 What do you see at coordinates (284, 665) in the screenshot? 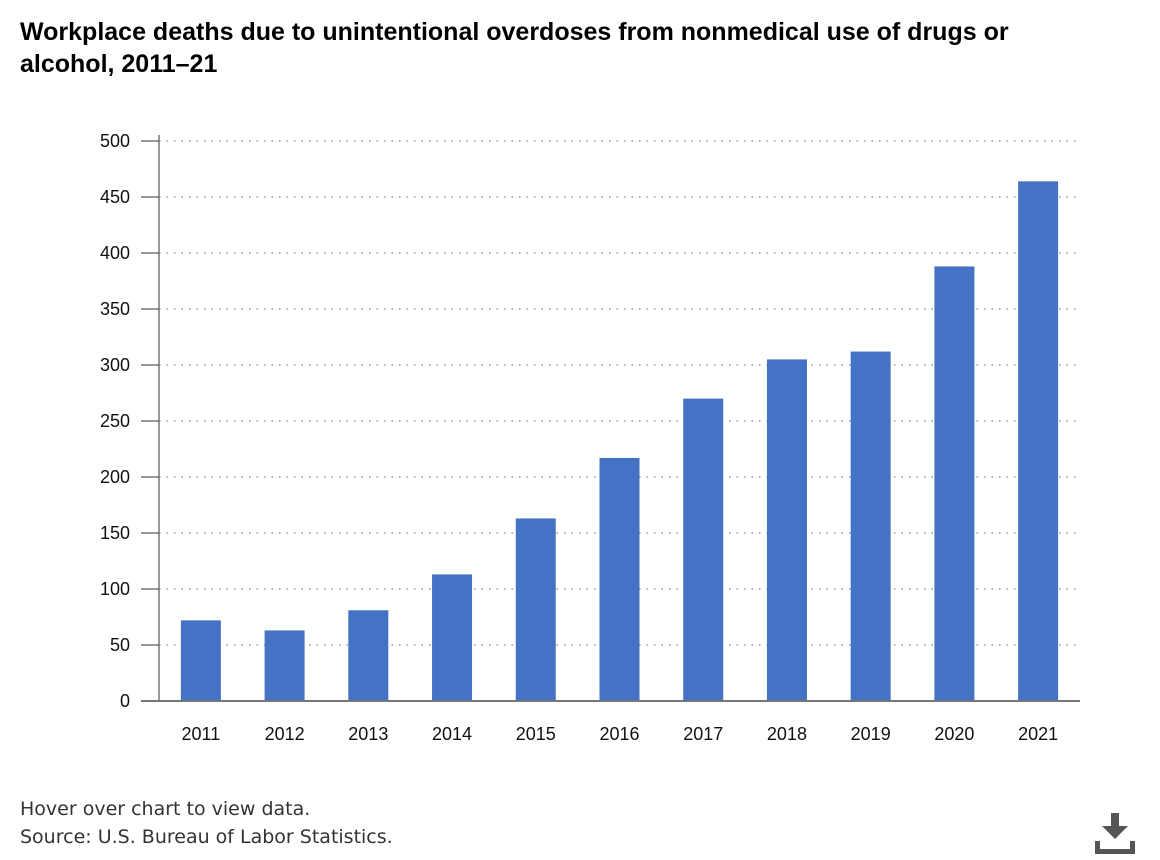
I see `bar-2012` at bounding box center [284, 665].